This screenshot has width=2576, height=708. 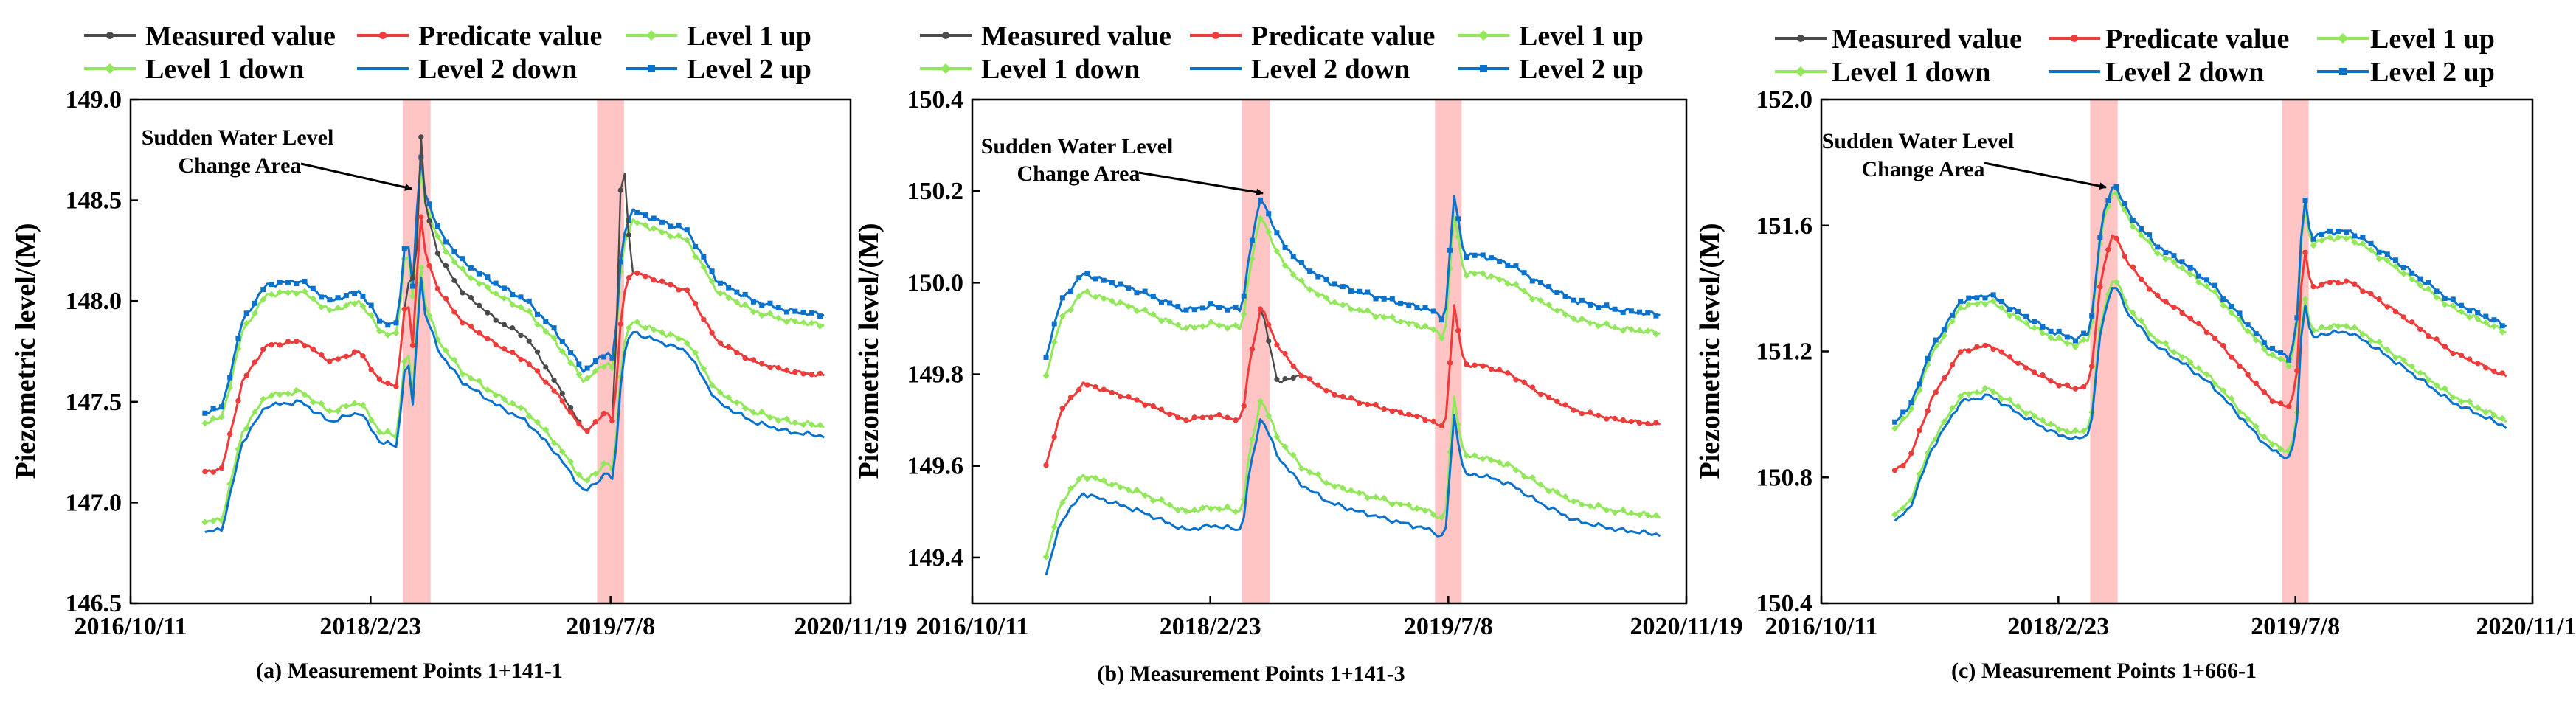 I want to click on y-axis-title: Piezometric level/(M), so click(x=869, y=351).